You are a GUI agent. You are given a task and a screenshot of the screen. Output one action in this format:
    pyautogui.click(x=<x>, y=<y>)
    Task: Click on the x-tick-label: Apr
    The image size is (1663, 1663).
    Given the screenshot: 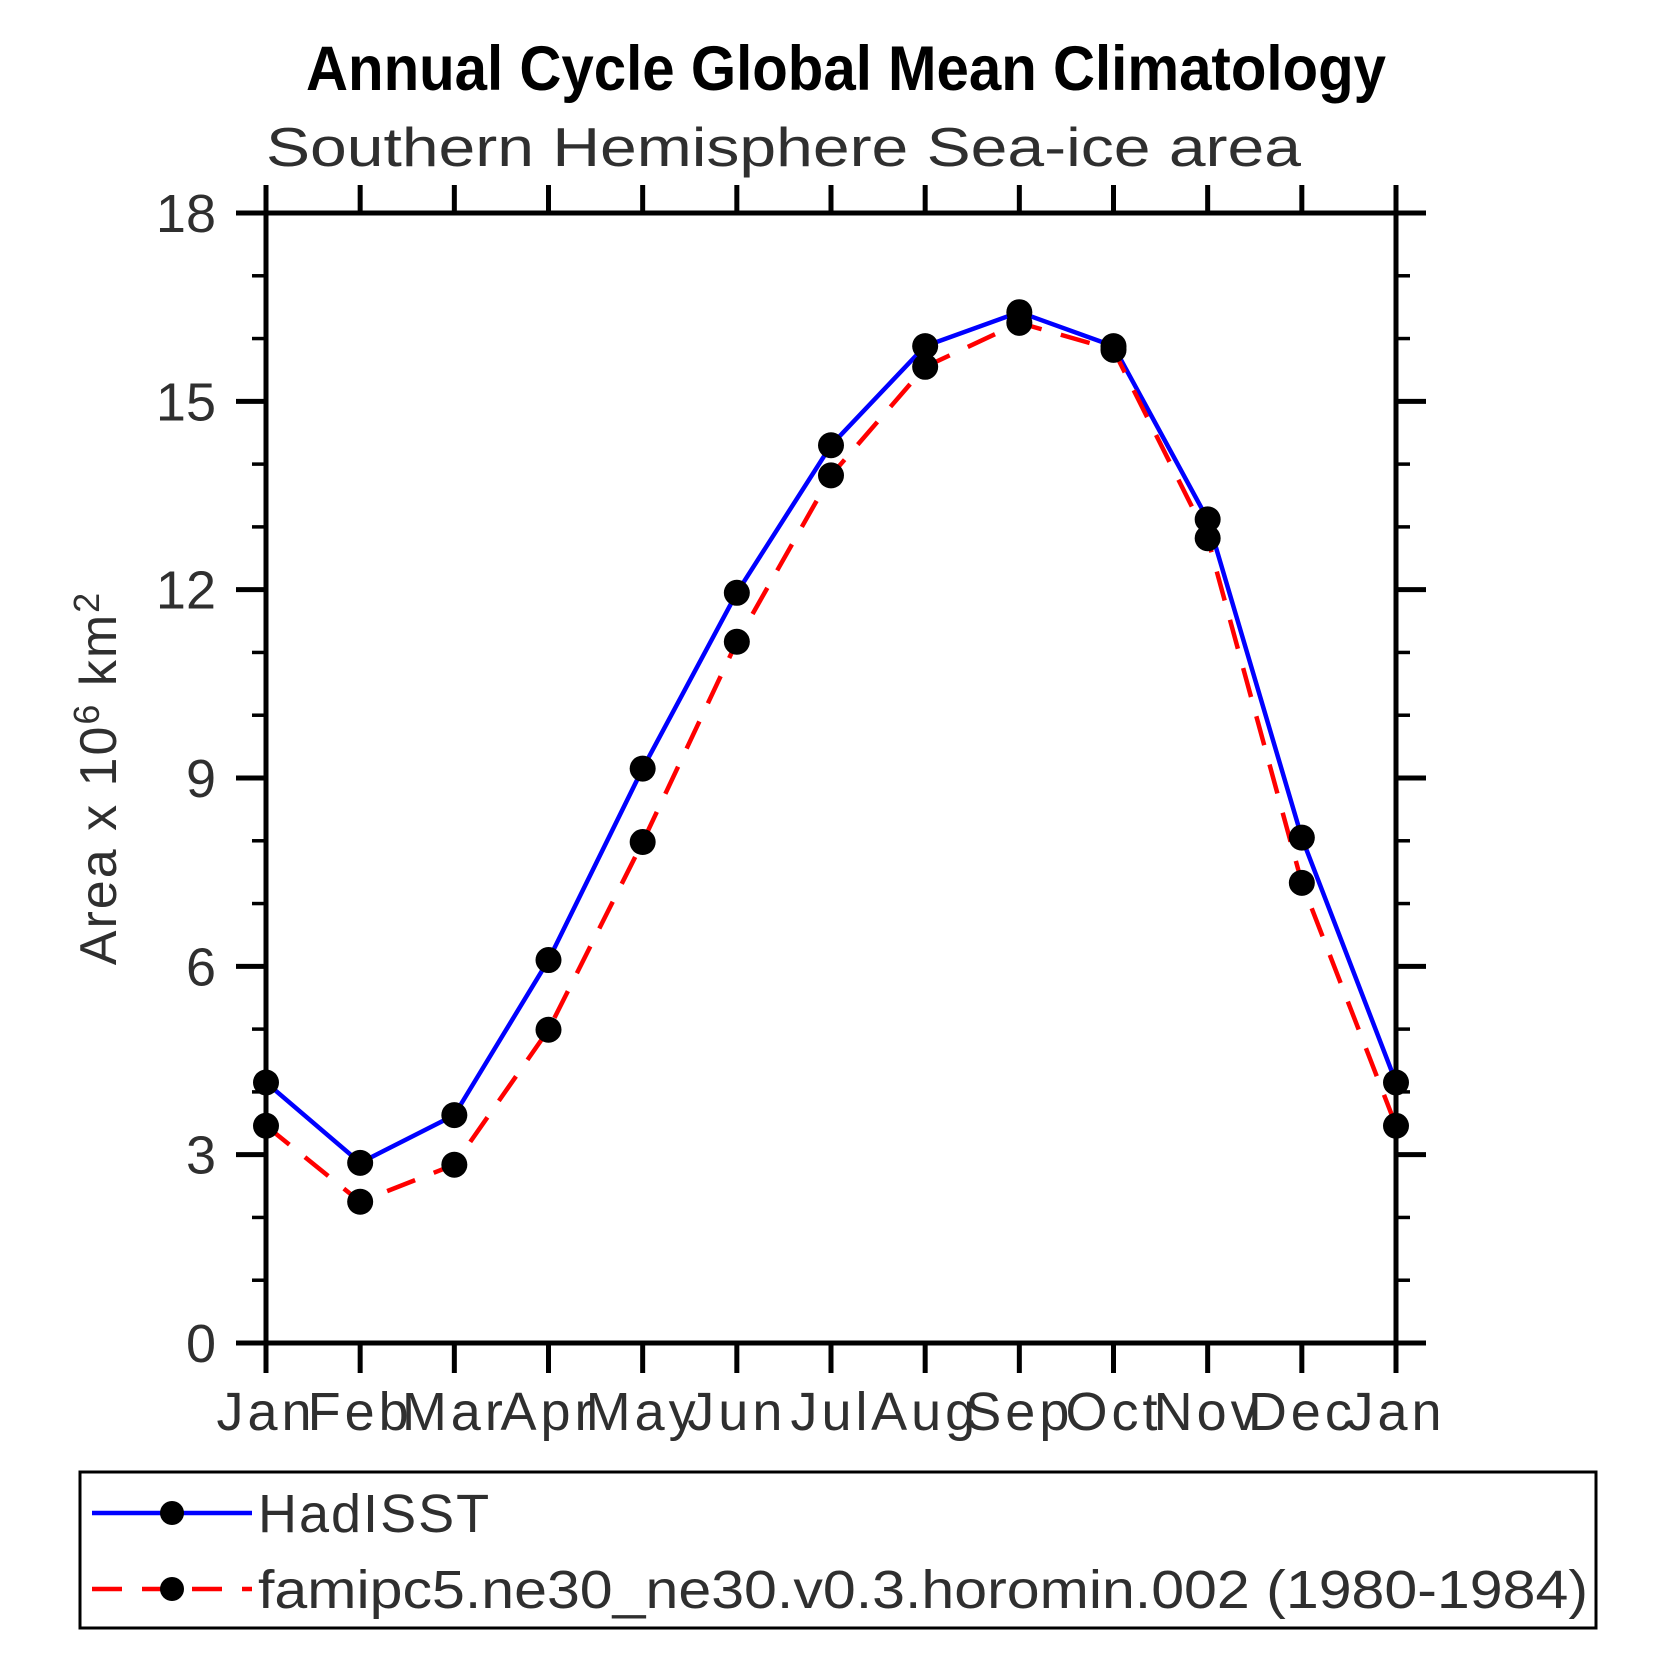 What is the action you would take?
    pyautogui.click(x=548, y=1412)
    